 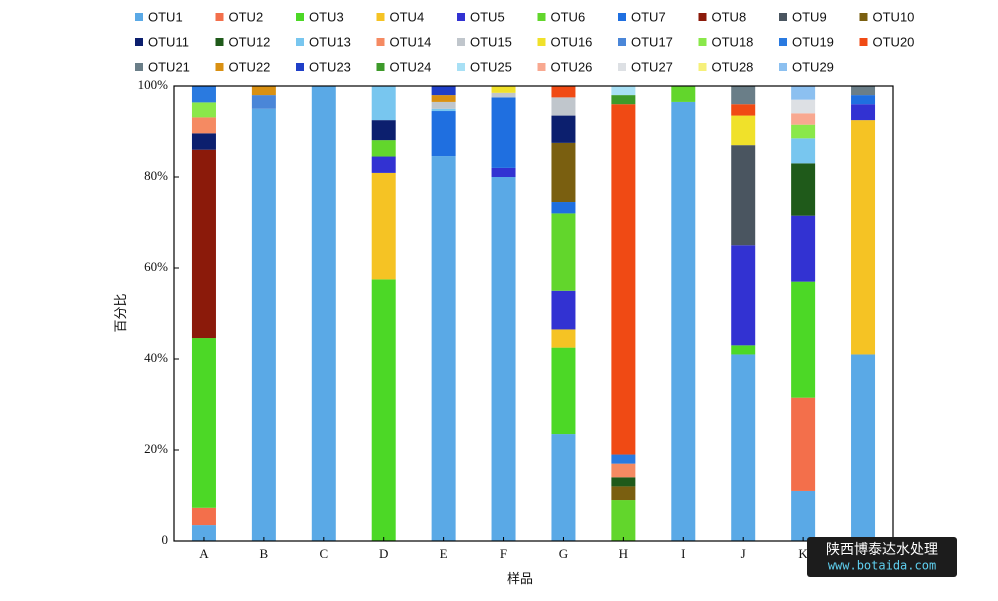 I want to click on x-tick-label: C, so click(x=323, y=553).